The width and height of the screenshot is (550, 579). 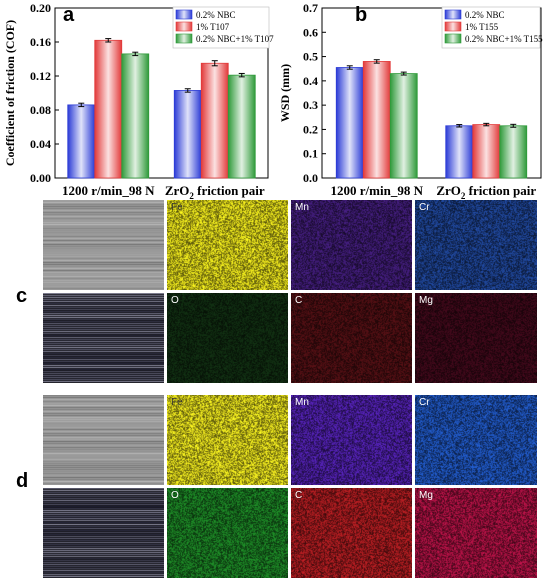 I want to click on y-tick-label: 0.12, so click(x=40, y=76).